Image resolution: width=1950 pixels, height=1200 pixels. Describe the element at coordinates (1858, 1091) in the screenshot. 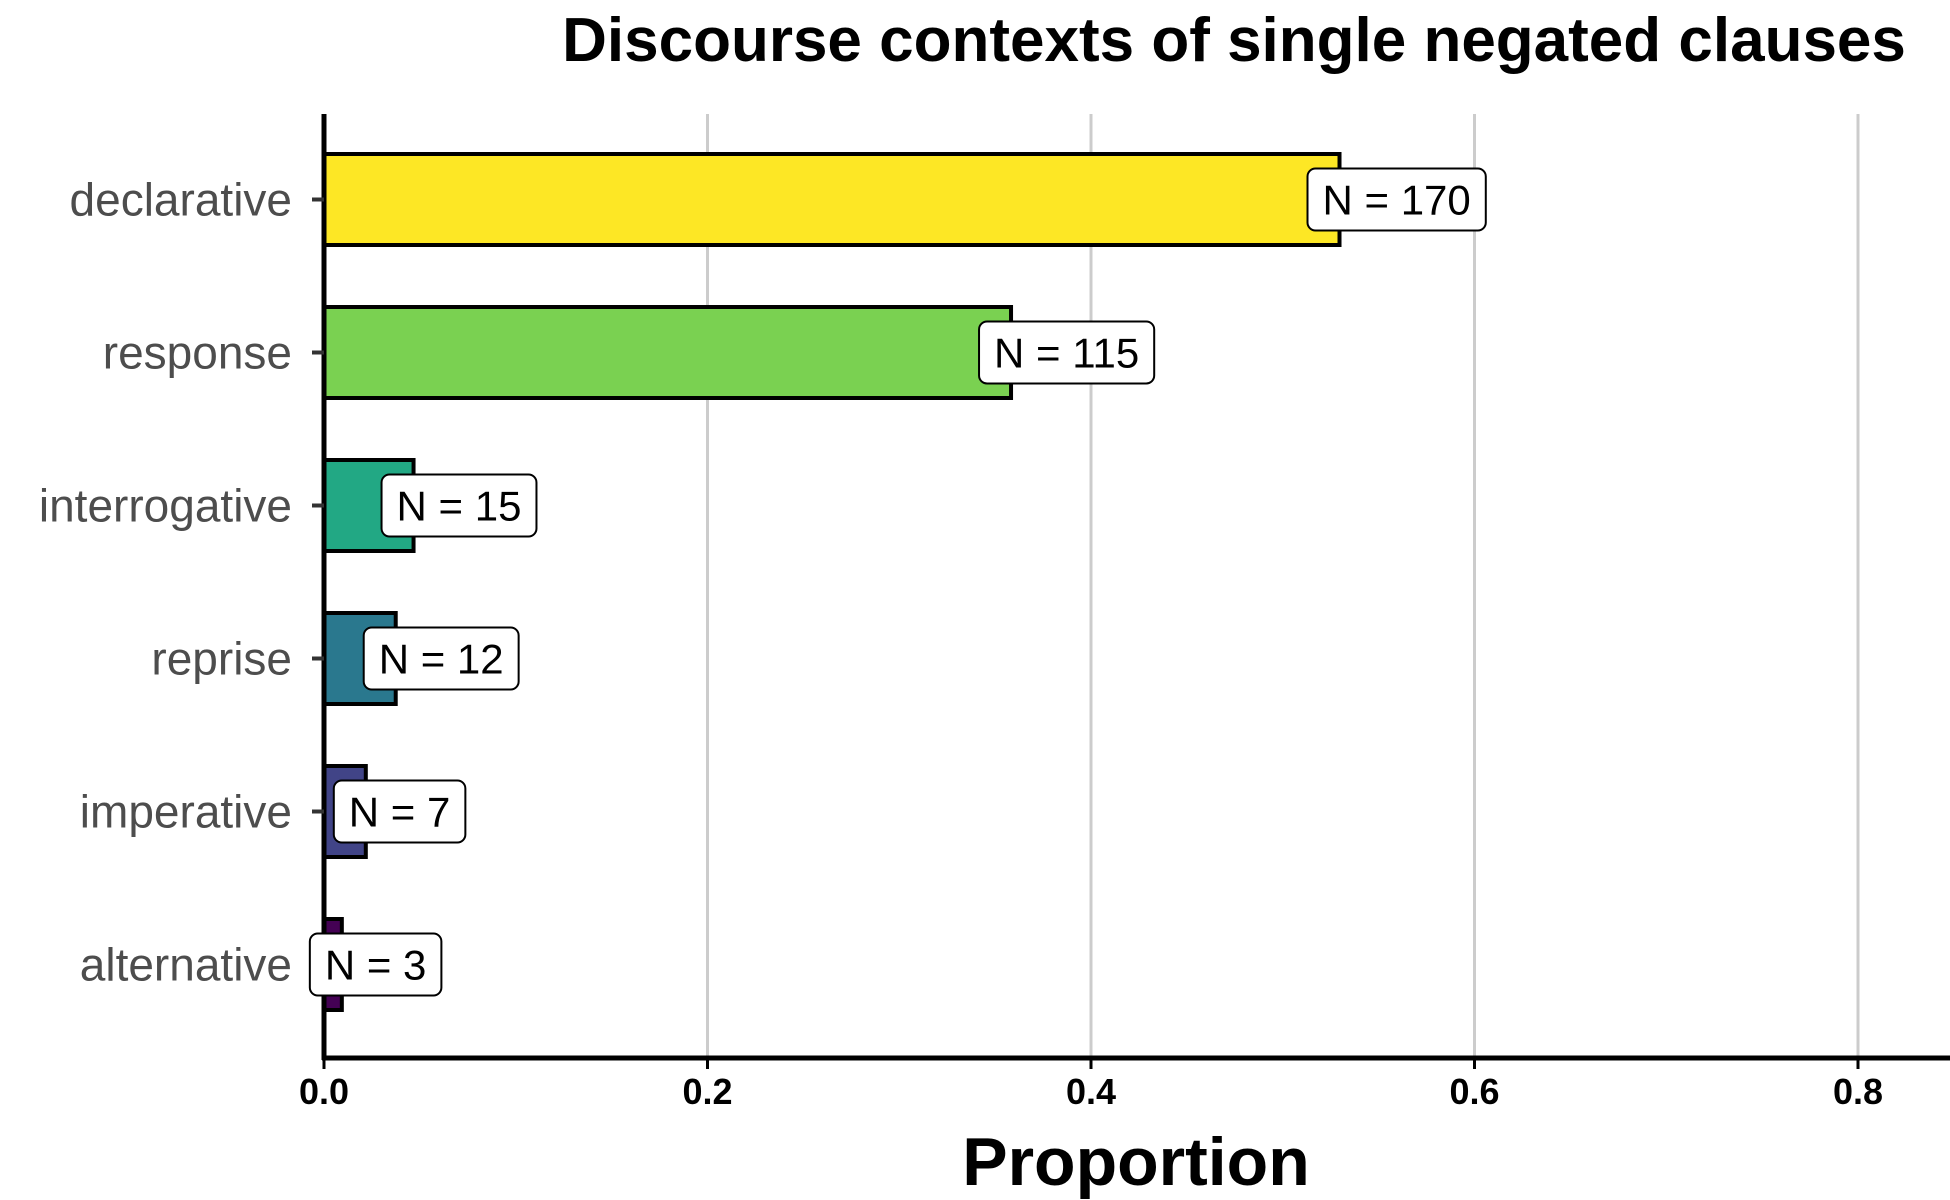

I see `x-tick-label: 0.8` at that location.